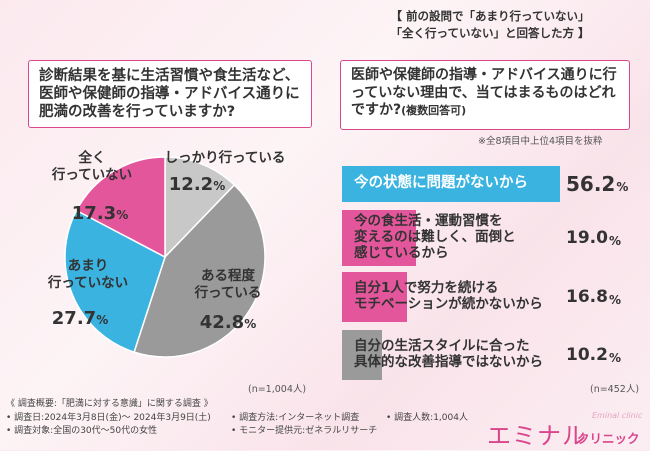 This screenshot has height=451, width=650. What do you see at coordinates (593, 297) in the screenshot?
I see `bar-value-label: 16.8%` at bounding box center [593, 297].